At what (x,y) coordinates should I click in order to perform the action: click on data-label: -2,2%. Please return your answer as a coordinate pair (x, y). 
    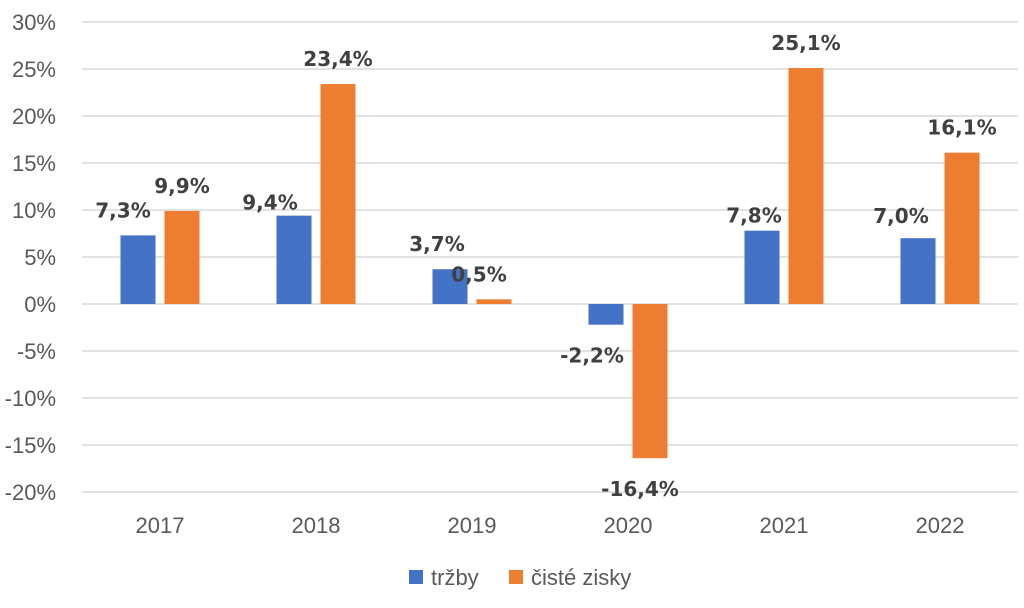
    Looking at the image, I should click on (592, 356).